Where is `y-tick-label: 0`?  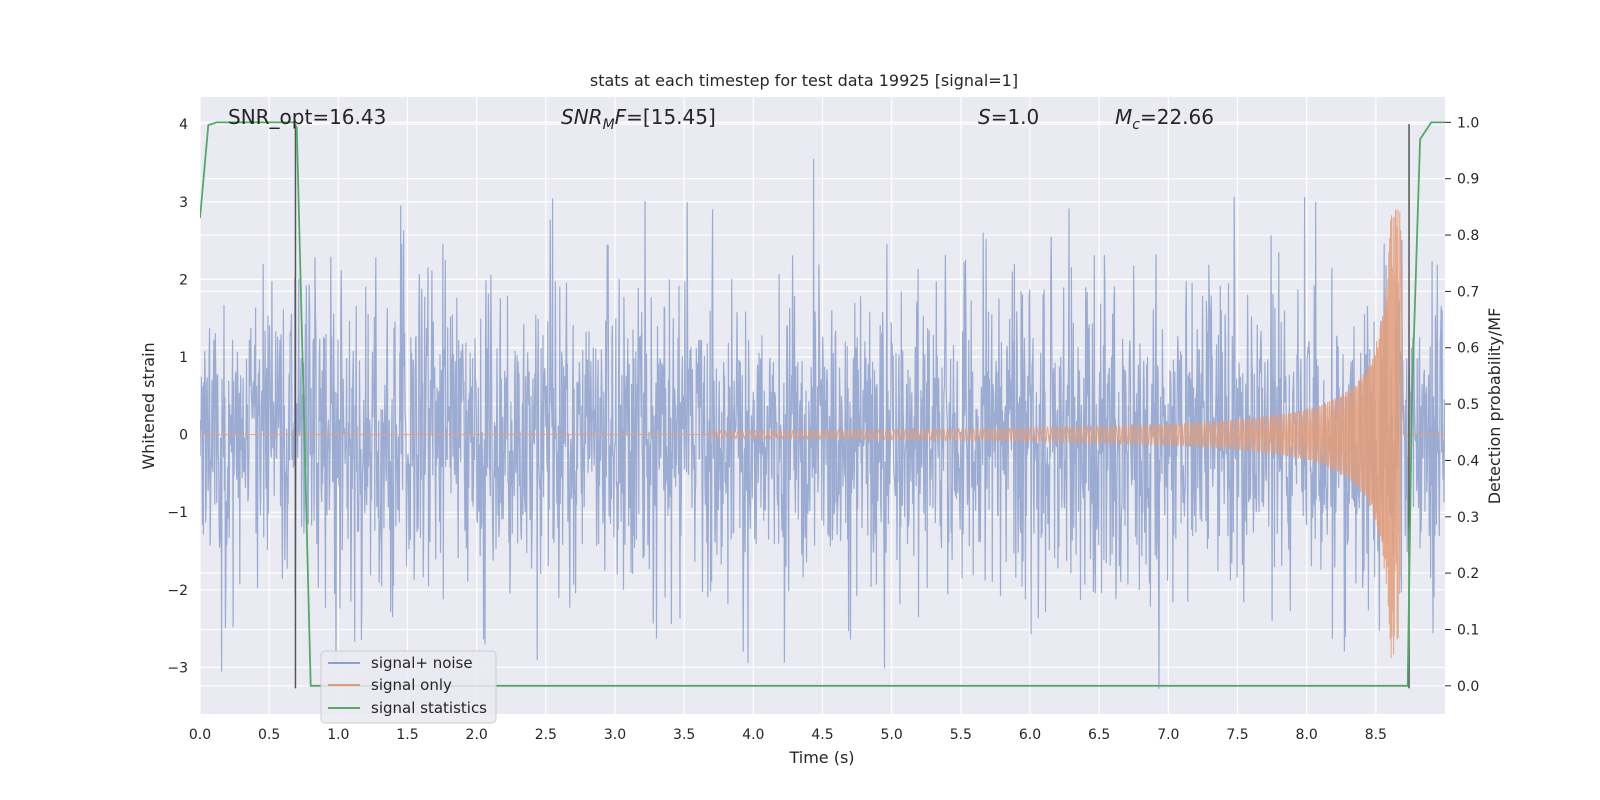 y-tick-label: 0 is located at coordinates (183, 436).